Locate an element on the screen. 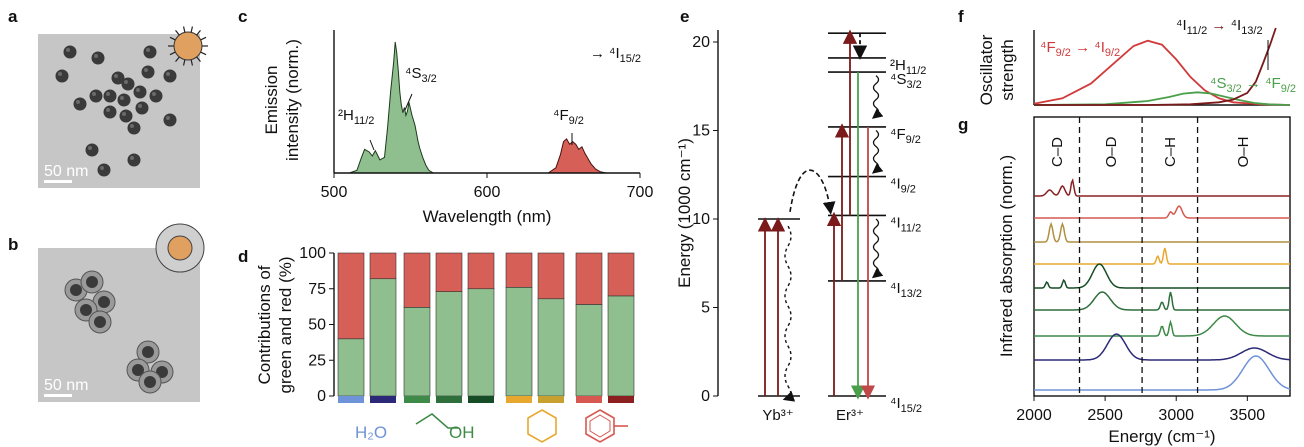  er-label: Er³⁺ is located at coordinates (850, 415).